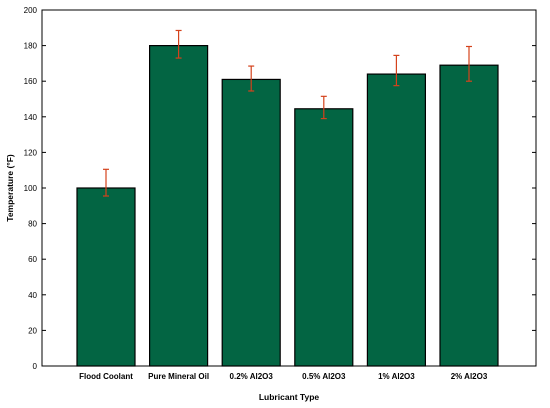 The width and height of the screenshot is (550, 408). What do you see at coordinates (31, 117) in the screenshot?
I see `y-tick-label: 140` at bounding box center [31, 117].